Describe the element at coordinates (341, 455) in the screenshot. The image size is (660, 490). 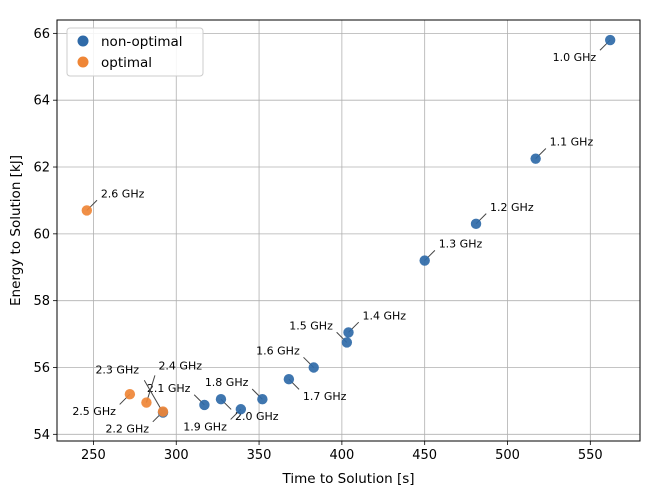
I see `x-tick-label: 400` at that location.